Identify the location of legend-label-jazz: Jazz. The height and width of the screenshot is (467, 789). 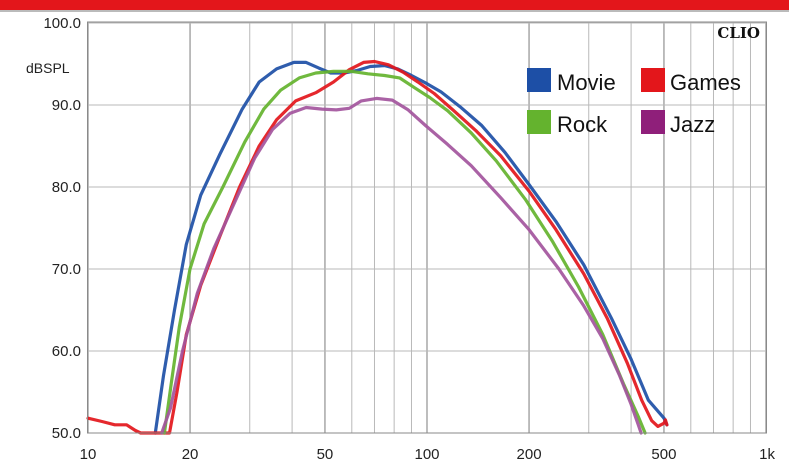
(692, 124).